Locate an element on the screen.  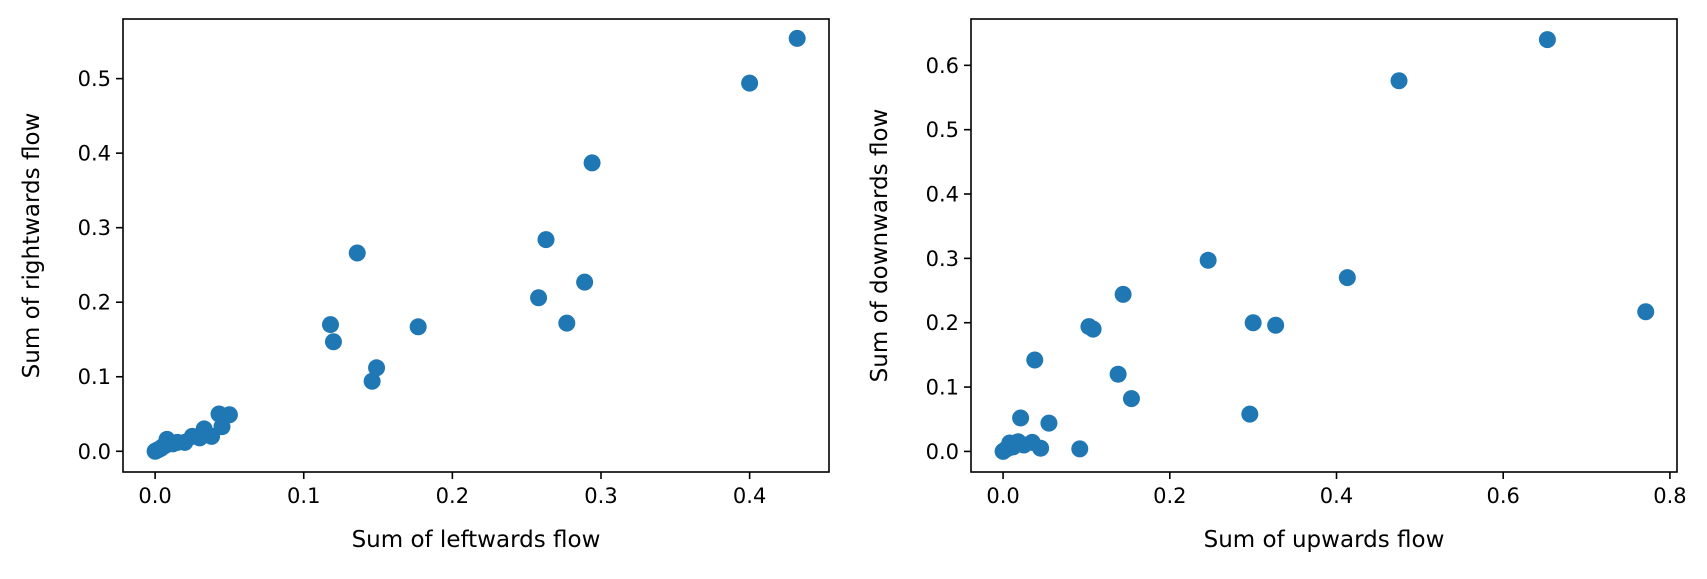
x-tick-label: 0.6 is located at coordinates (1503, 496).